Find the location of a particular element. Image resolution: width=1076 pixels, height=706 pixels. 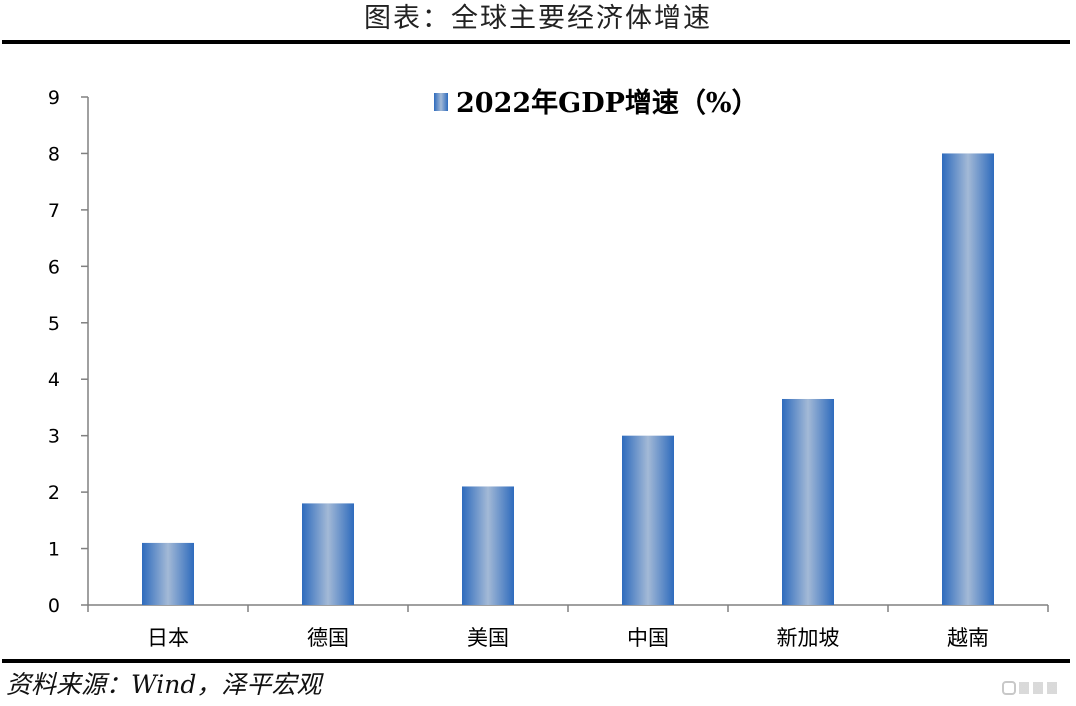

source-note: 资料来源：Wind，泽平宏观 is located at coordinates (164, 684).